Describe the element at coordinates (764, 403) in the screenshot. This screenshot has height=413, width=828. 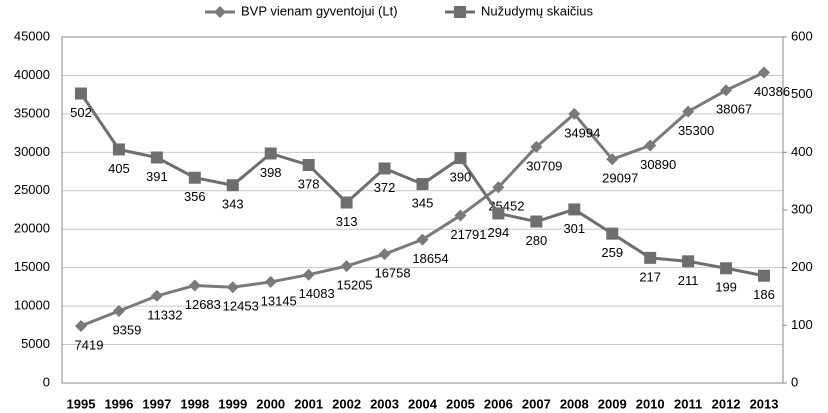
I see `x-tick-label: 2013` at that location.